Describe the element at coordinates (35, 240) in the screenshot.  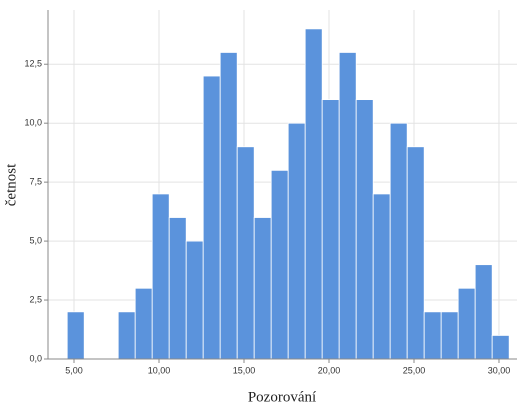
I see `y-tick-label: 5,0` at that location.